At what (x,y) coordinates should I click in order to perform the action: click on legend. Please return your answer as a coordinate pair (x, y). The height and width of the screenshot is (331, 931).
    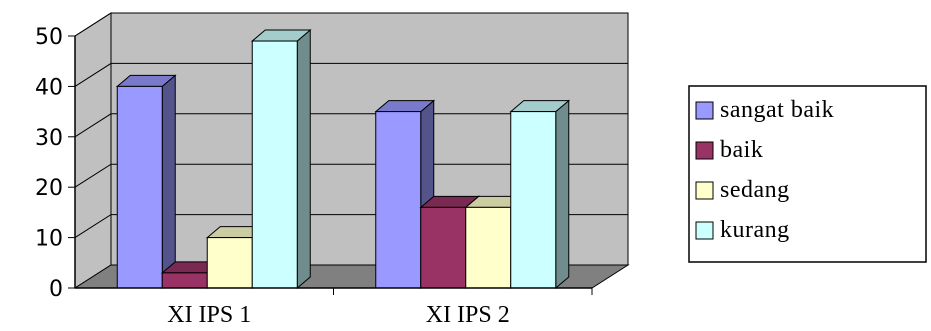
    Looking at the image, I should click on (807, 174).